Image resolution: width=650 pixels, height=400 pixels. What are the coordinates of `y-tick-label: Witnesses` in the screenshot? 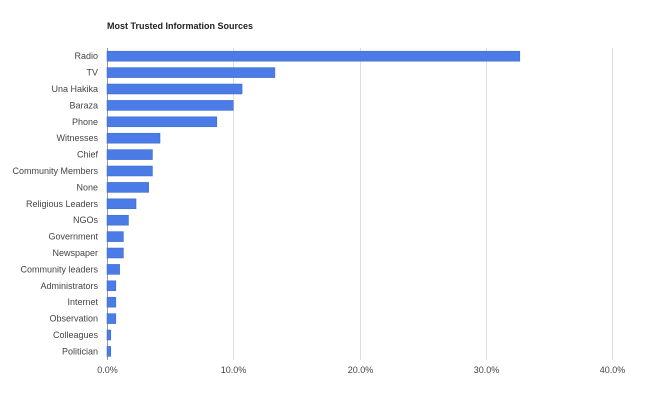 It's located at (77, 138).